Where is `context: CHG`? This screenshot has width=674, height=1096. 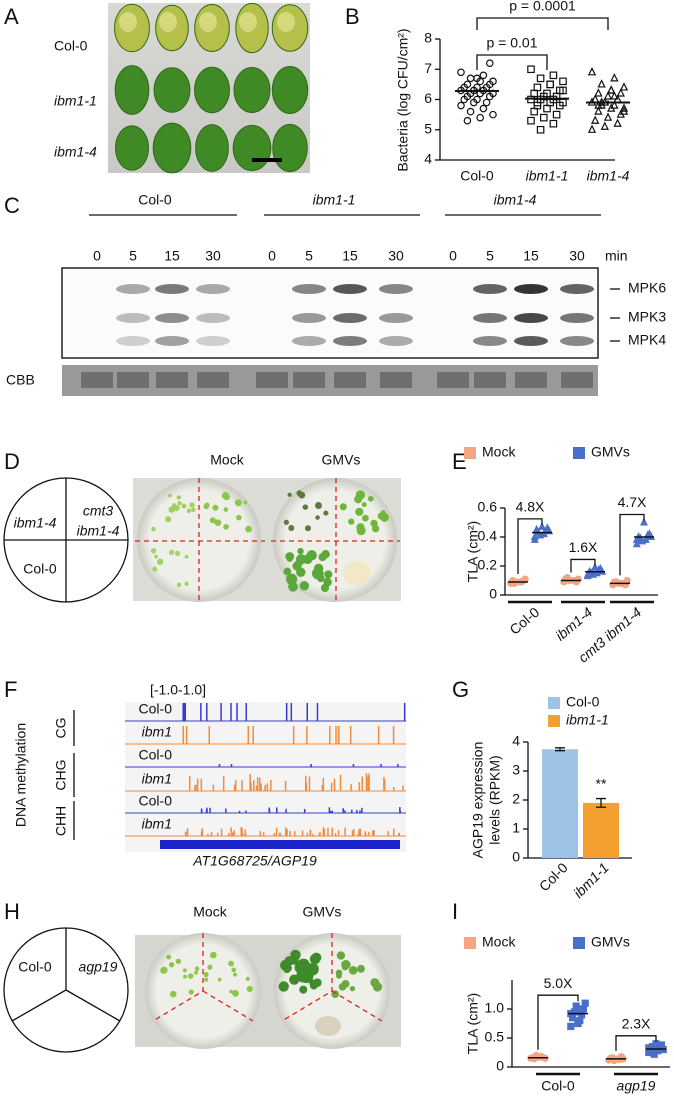 context: CHG is located at coordinates (61, 774).